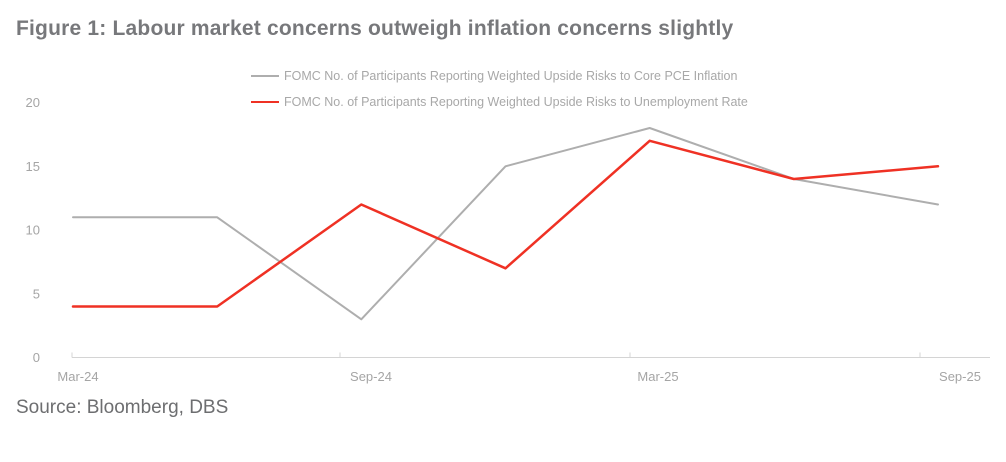 The image size is (1006, 462). What do you see at coordinates (77, 376) in the screenshot?
I see `x-axis-label: Mar-24` at bounding box center [77, 376].